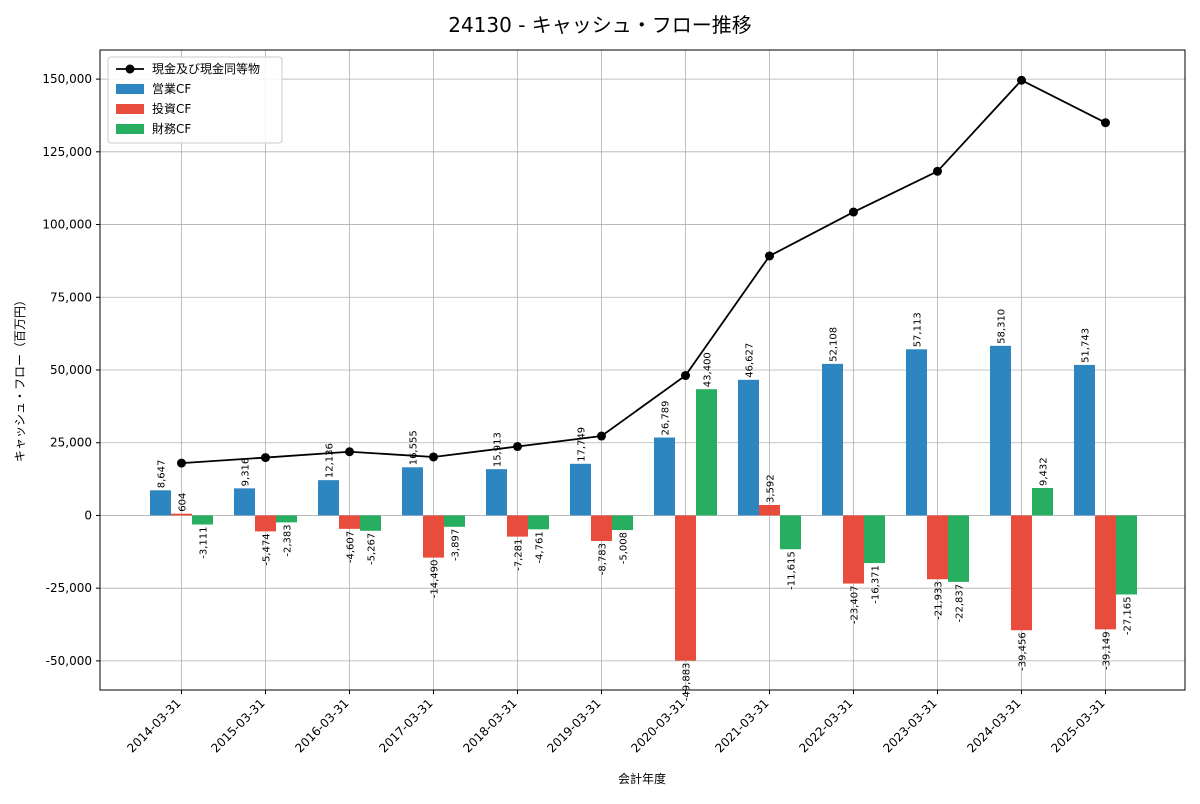 The width and height of the screenshot is (1200, 804). What do you see at coordinates (88, 515) in the screenshot?
I see `y-tick-label: 0` at bounding box center [88, 515].